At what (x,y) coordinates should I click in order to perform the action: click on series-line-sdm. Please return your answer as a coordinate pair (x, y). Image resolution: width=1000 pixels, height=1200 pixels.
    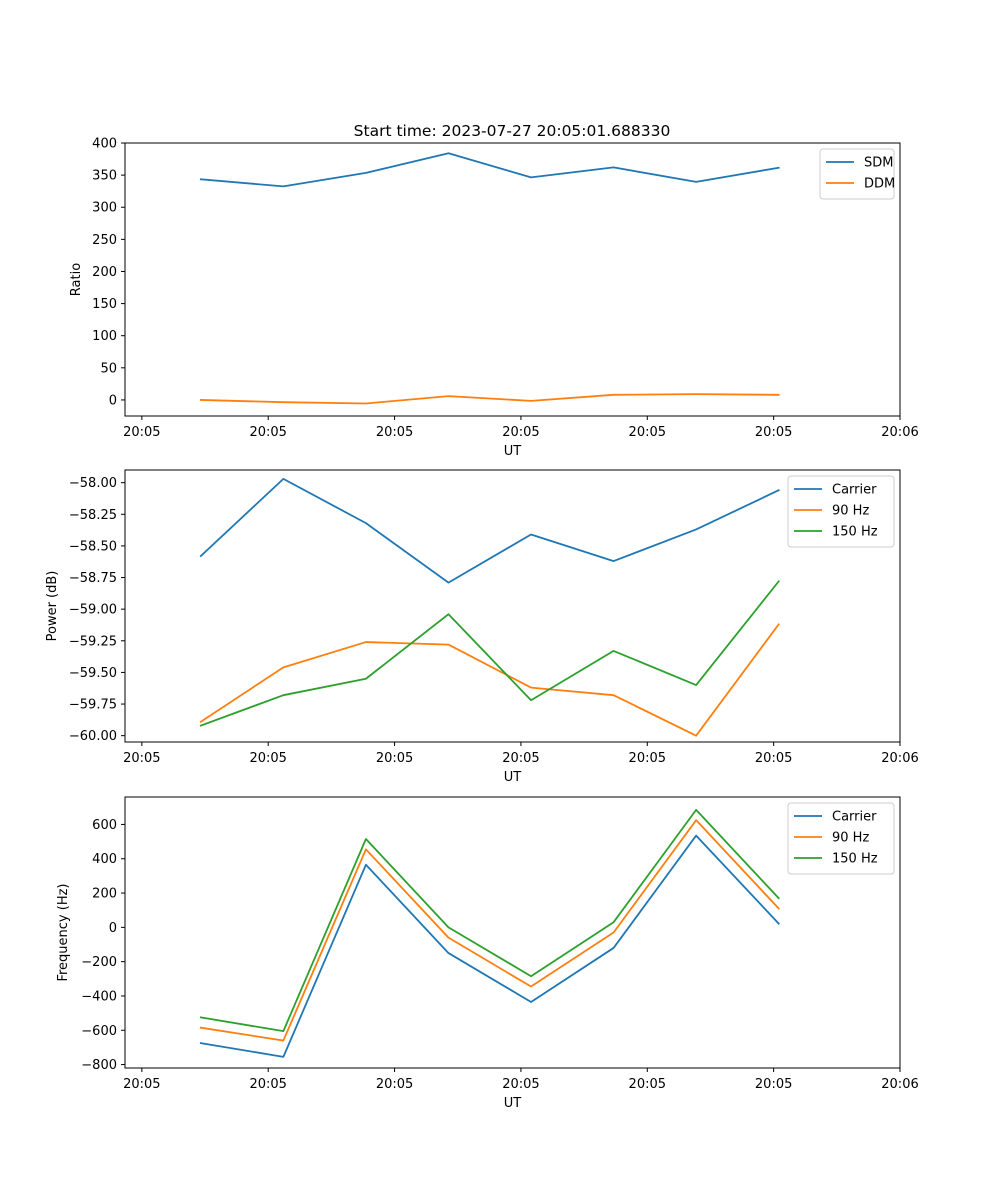
    Looking at the image, I should click on (489, 170).